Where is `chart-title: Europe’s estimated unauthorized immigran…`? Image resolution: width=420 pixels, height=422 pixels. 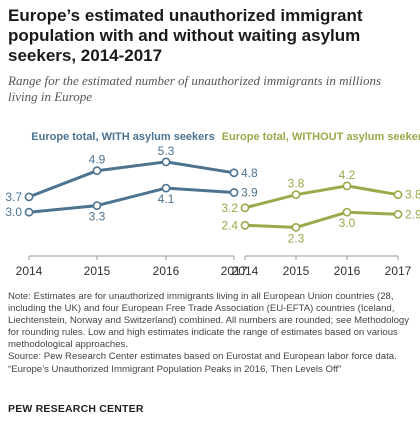 chart-title: Europe’s estimated unauthorized immigran… is located at coordinates (185, 35).